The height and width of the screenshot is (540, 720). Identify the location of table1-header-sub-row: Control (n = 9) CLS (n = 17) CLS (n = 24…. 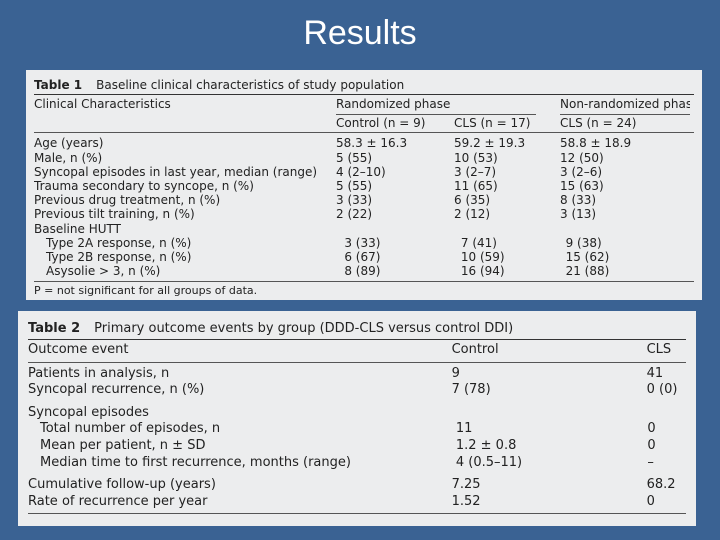
(364, 123).